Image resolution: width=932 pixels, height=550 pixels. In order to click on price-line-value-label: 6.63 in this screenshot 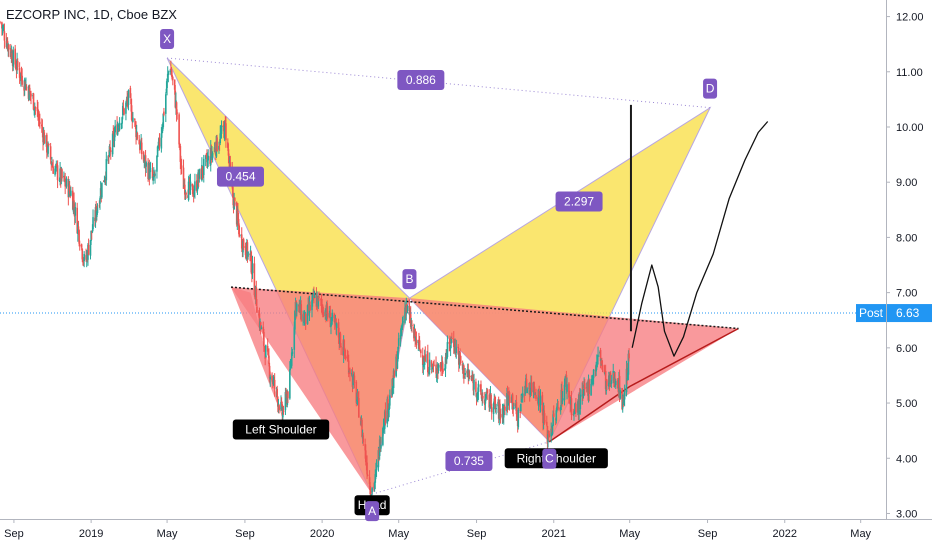, I will do `click(908, 313)`.